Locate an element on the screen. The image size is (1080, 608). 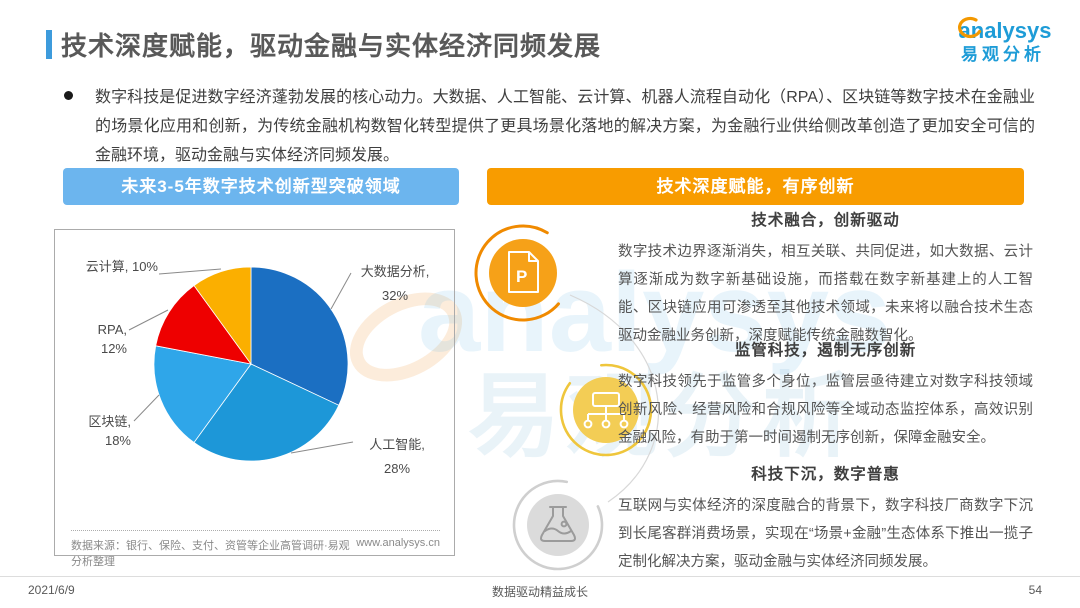
page-number: 54 is located at coordinates (1035, 590).